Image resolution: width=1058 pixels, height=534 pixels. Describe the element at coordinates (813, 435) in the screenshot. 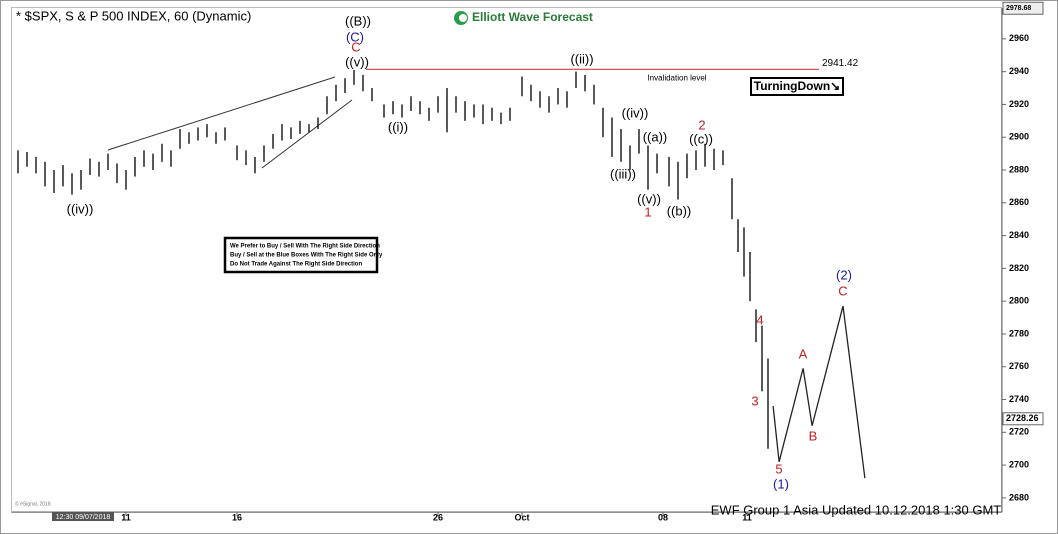

I see `wave-label: B` at that location.